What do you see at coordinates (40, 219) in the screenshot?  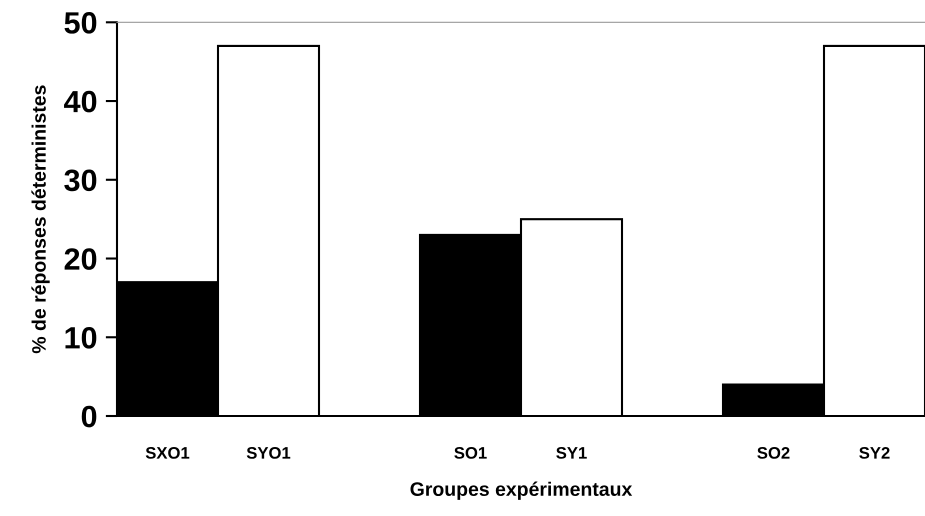 I see `y-axis-title: % de réponses déterministes` at bounding box center [40, 219].